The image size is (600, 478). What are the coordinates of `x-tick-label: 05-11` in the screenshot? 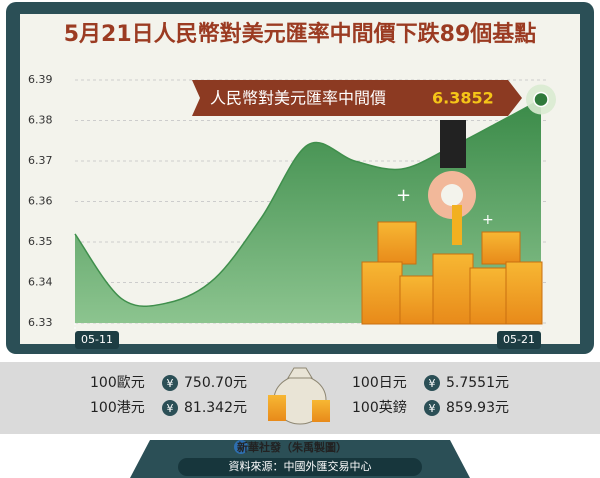 It's located at (97, 339).